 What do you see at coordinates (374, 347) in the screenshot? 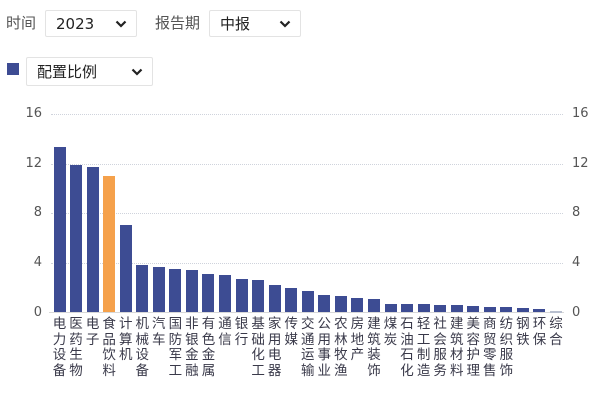
I see `x-axis-label: 建筑装饰` at bounding box center [374, 347].